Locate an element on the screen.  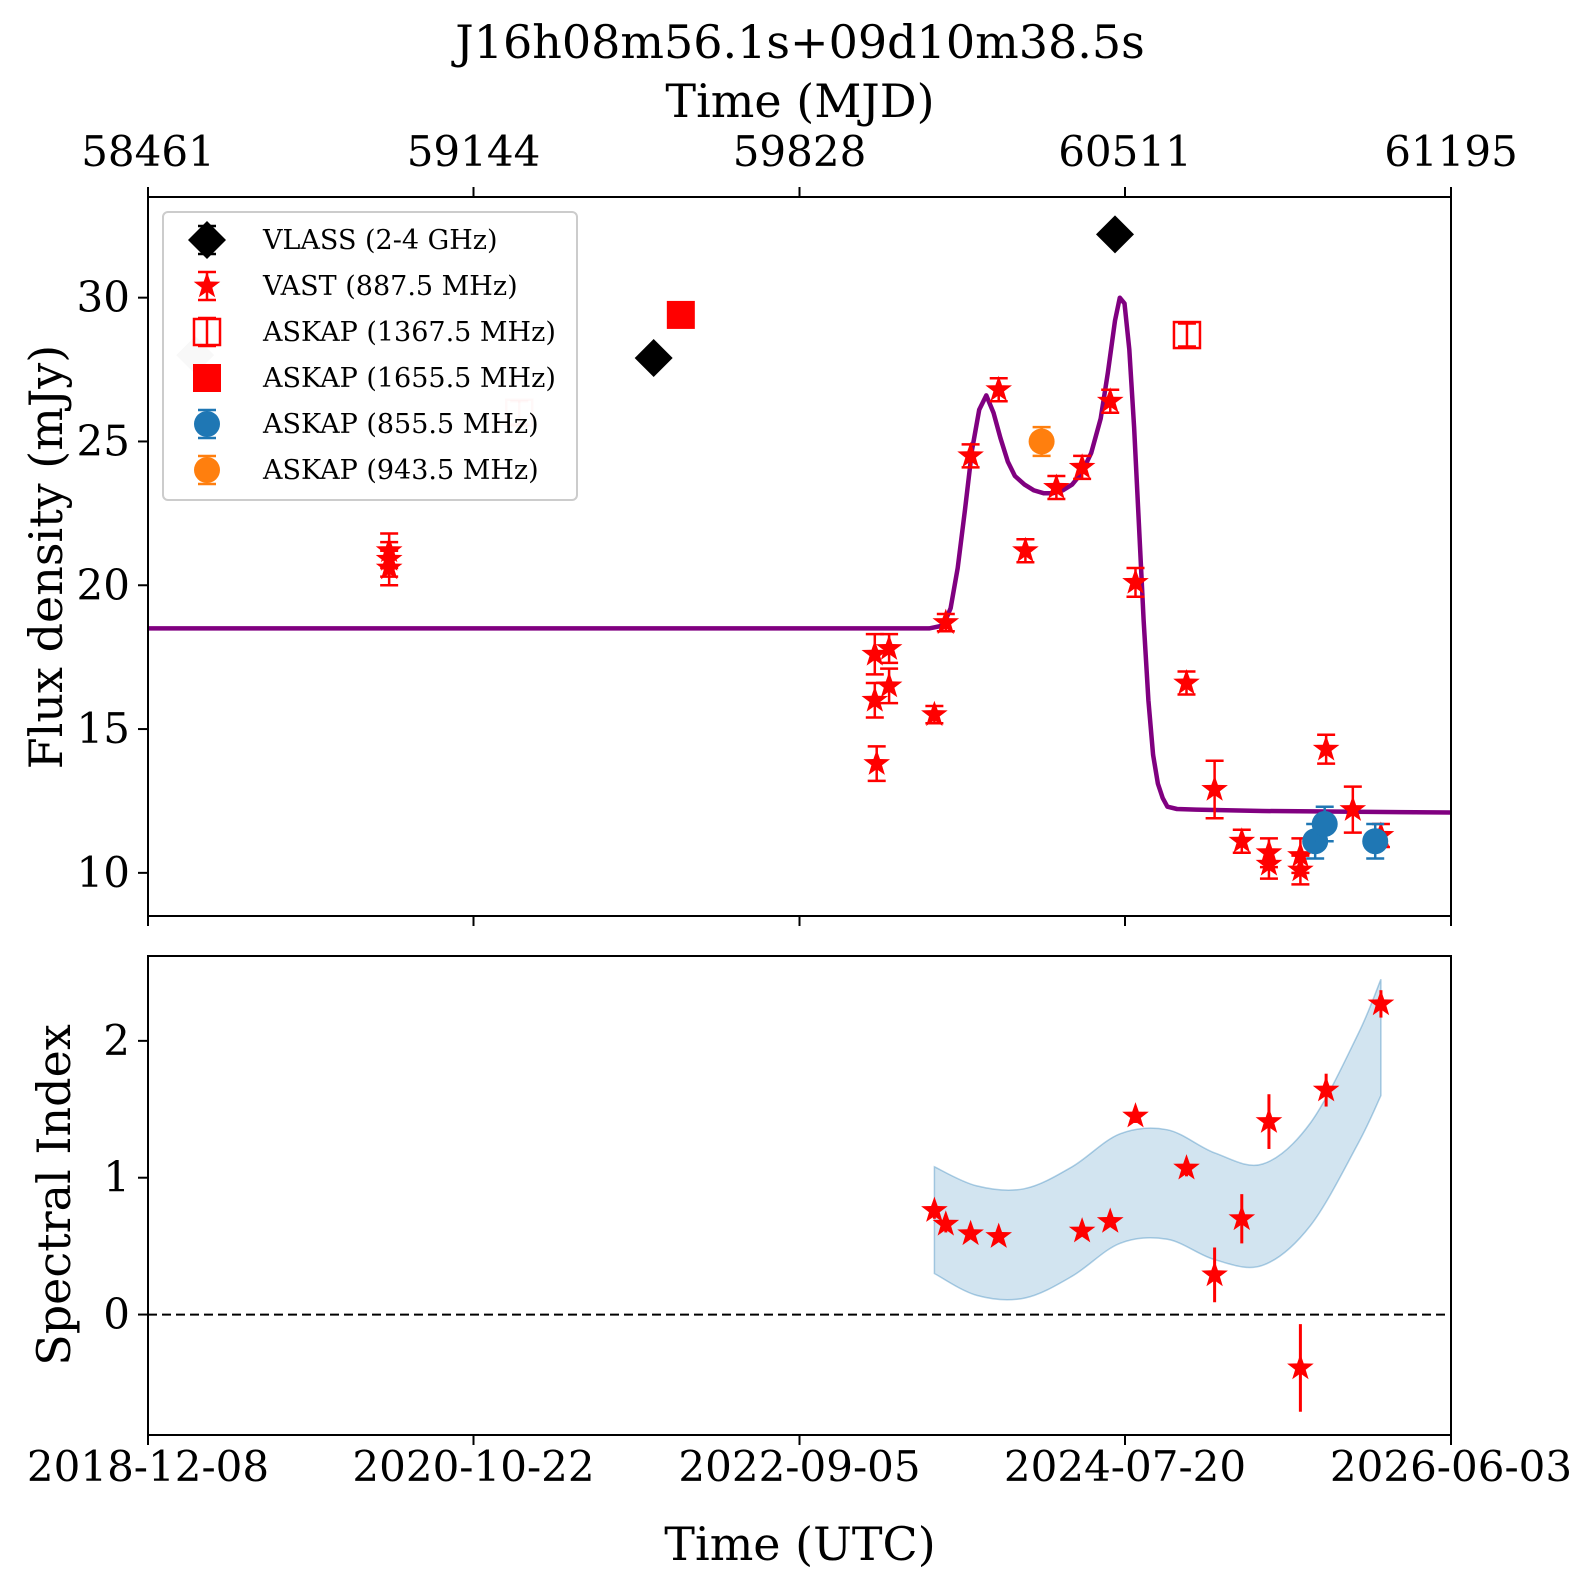
legend-vast-887-5-mhz-label: VAST (887.5 MHz) is located at coordinates (390, 286).